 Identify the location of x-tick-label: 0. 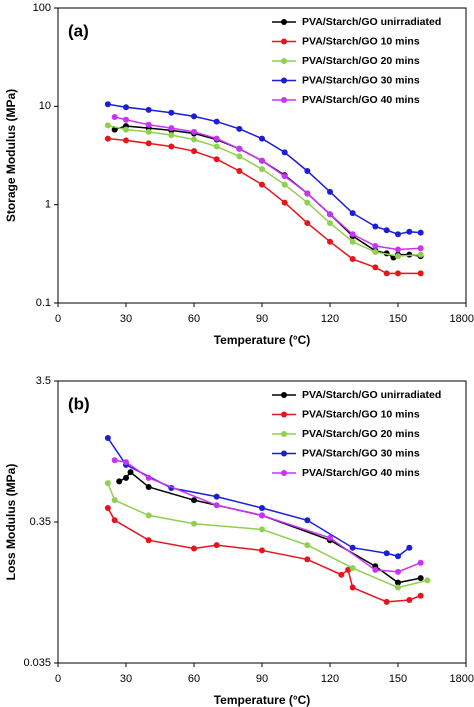
(58, 319).